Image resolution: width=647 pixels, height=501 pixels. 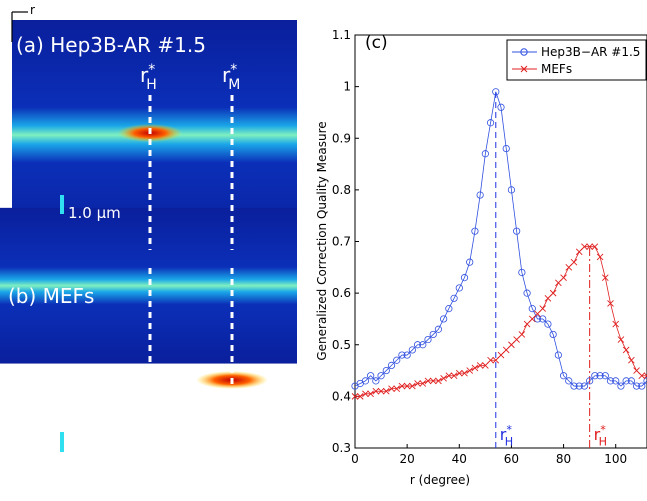 What do you see at coordinates (341, 242) in the screenshot?
I see `y-tick-label: 0.7` at bounding box center [341, 242].